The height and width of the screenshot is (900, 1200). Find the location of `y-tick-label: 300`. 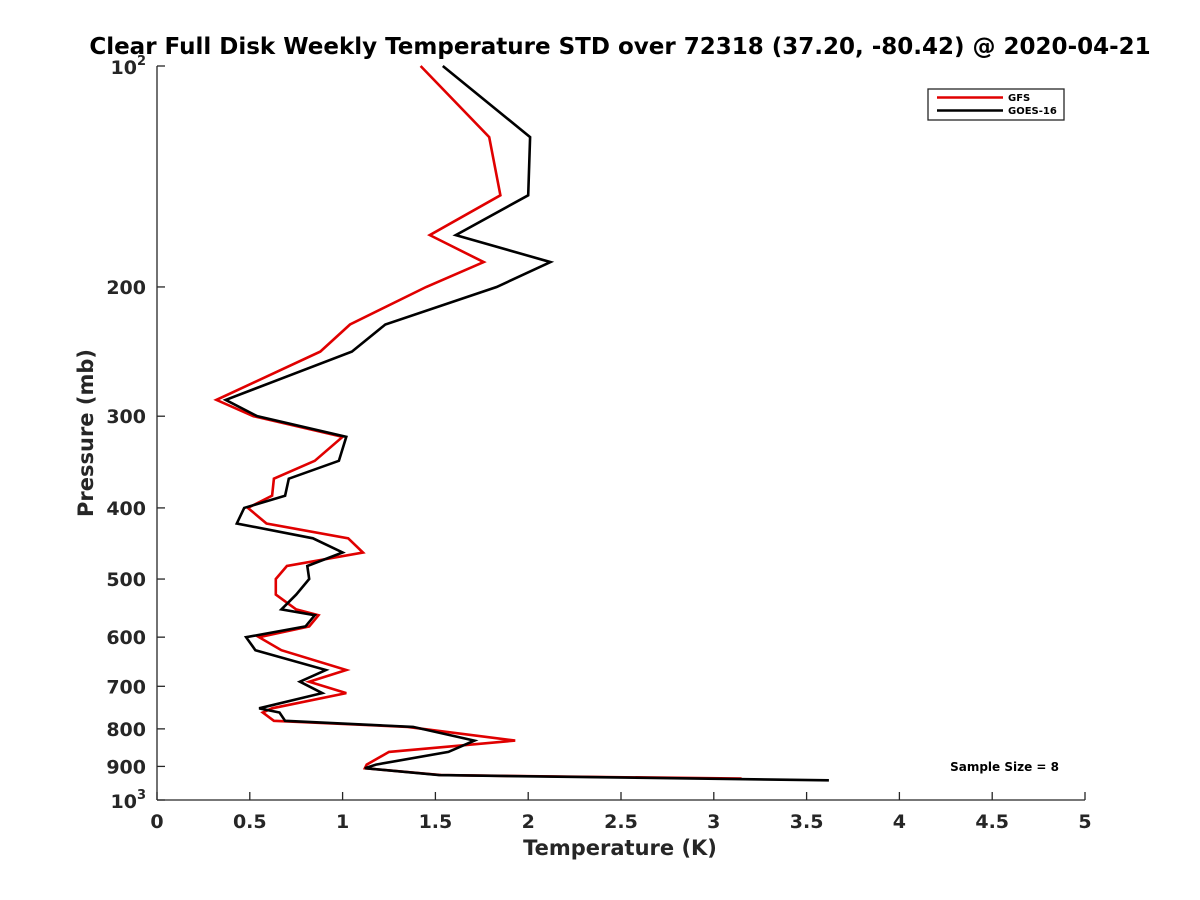

y-tick-label: 300 is located at coordinates (126, 417).